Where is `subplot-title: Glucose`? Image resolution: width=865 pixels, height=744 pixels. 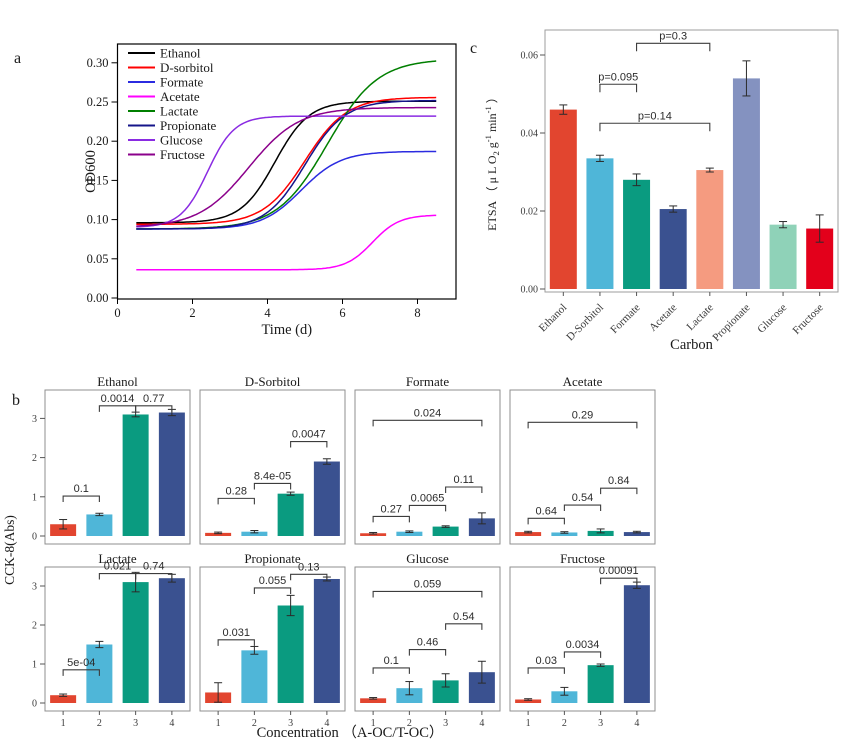
subplot-title: Glucose is located at coordinates (427, 558).